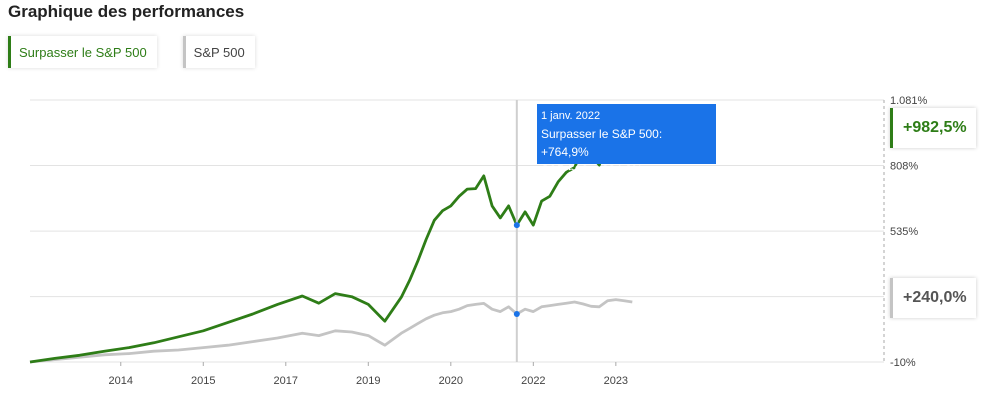 The image size is (992, 405). I want to click on series-line-benchmark, so click(331, 331).